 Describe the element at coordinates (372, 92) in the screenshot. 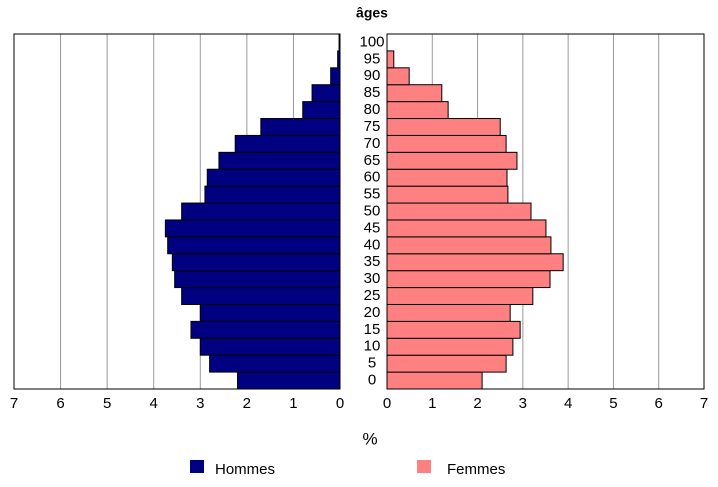

I see `y-tick-label: 85` at that location.